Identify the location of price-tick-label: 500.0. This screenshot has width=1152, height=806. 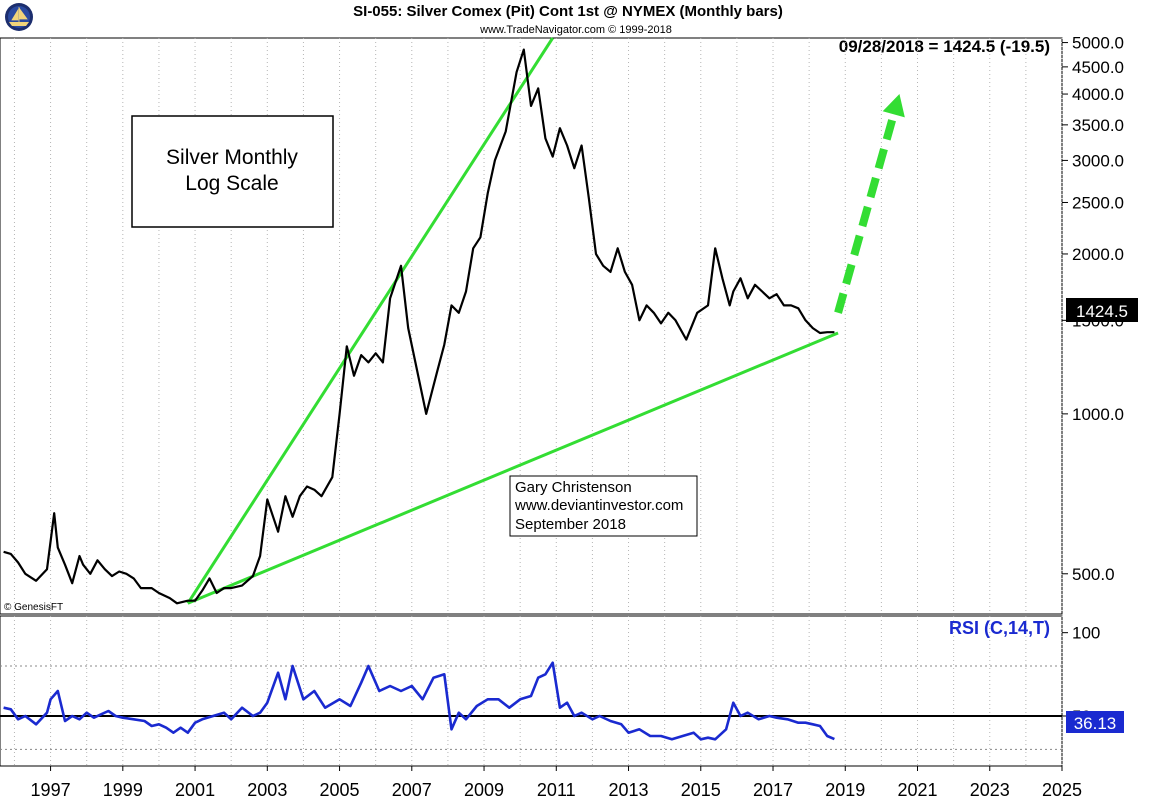
(1093, 574).